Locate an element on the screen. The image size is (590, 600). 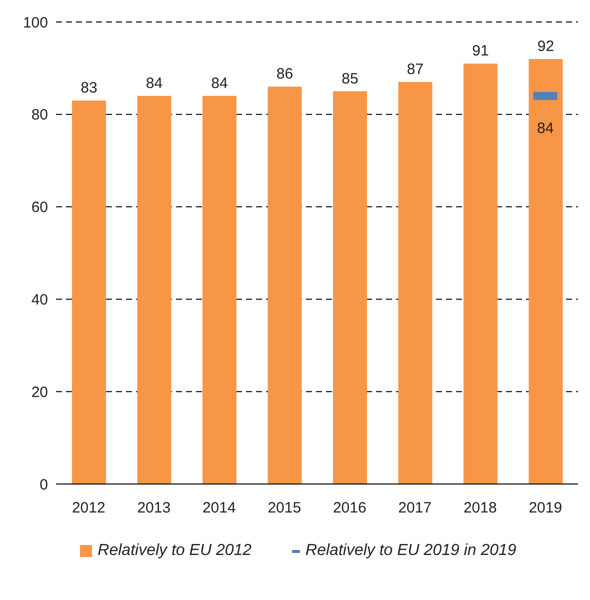
y-tick-label: 80 is located at coordinates (39, 115).